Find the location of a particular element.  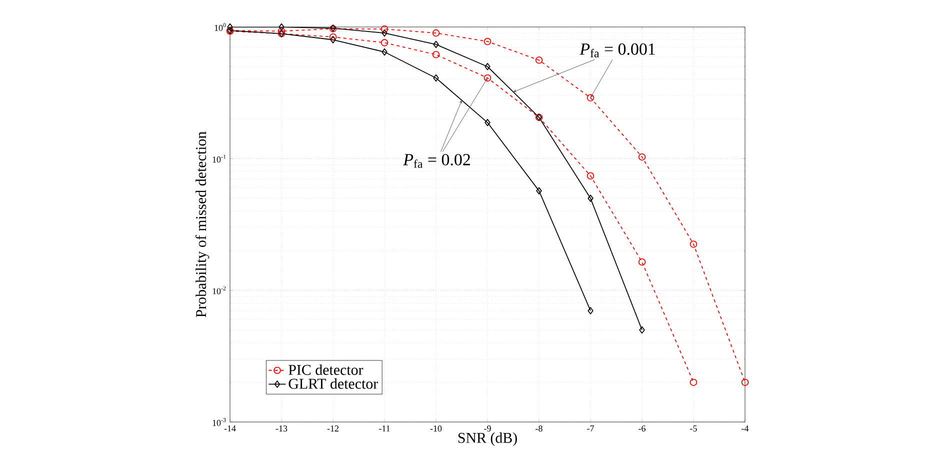

x-tick-label: -5 is located at coordinates (693, 429).